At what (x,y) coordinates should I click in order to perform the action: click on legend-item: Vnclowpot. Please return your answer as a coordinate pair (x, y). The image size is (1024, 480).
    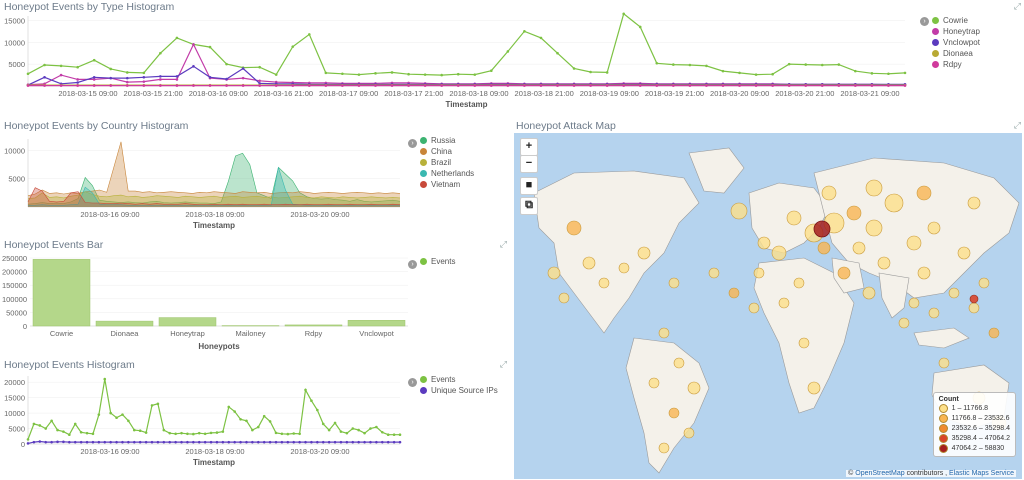
    Looking at the image, I should click on (956, 42).